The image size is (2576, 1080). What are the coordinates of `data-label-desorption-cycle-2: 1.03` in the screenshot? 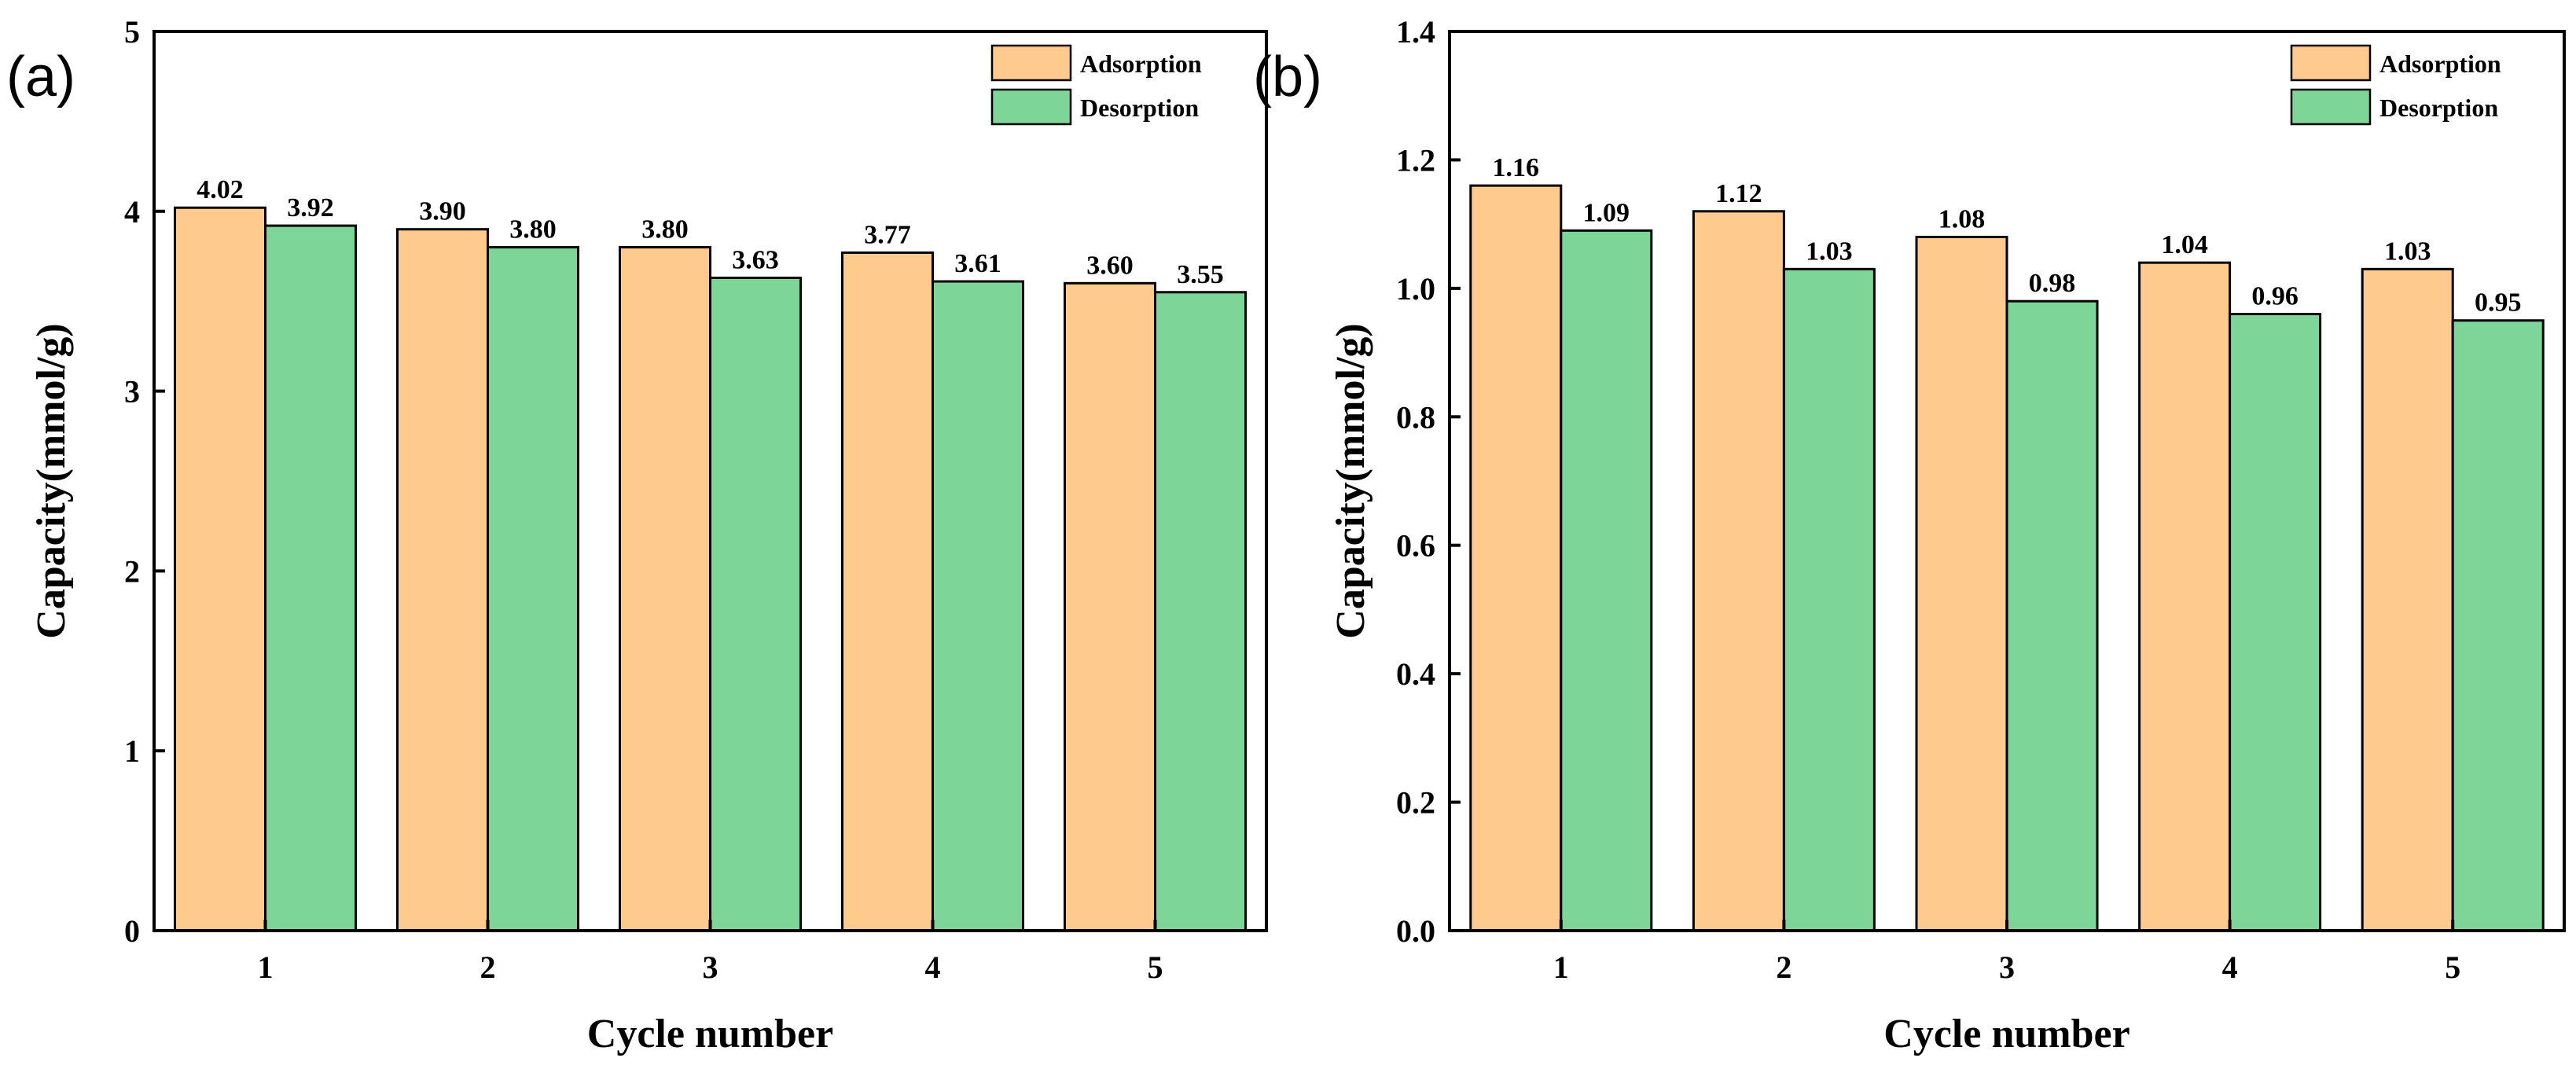 It's located at (1829, 251).